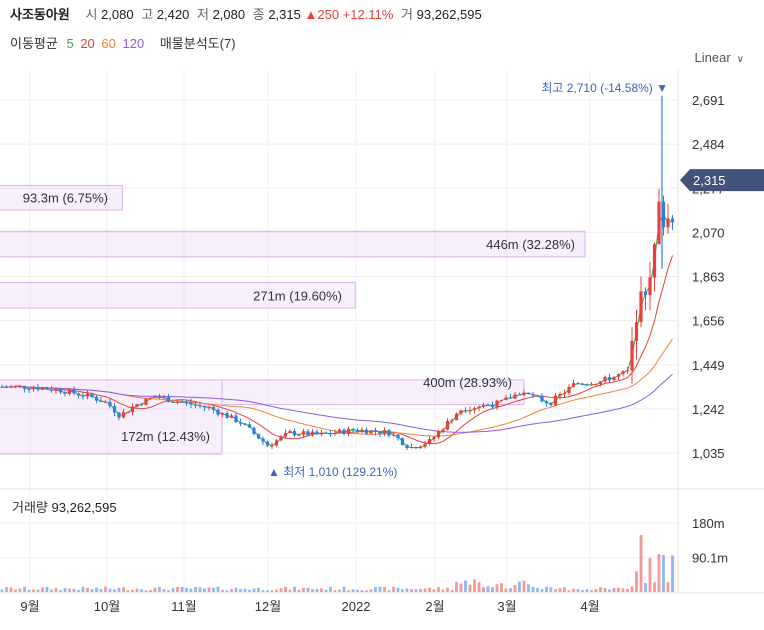 Image resolution: width=764 pixels, height=630 pixels. Describe the element at coordinates (719, 57) in the screenshot. I see `scale-mode-dropdown: Linear ∨` at that location.